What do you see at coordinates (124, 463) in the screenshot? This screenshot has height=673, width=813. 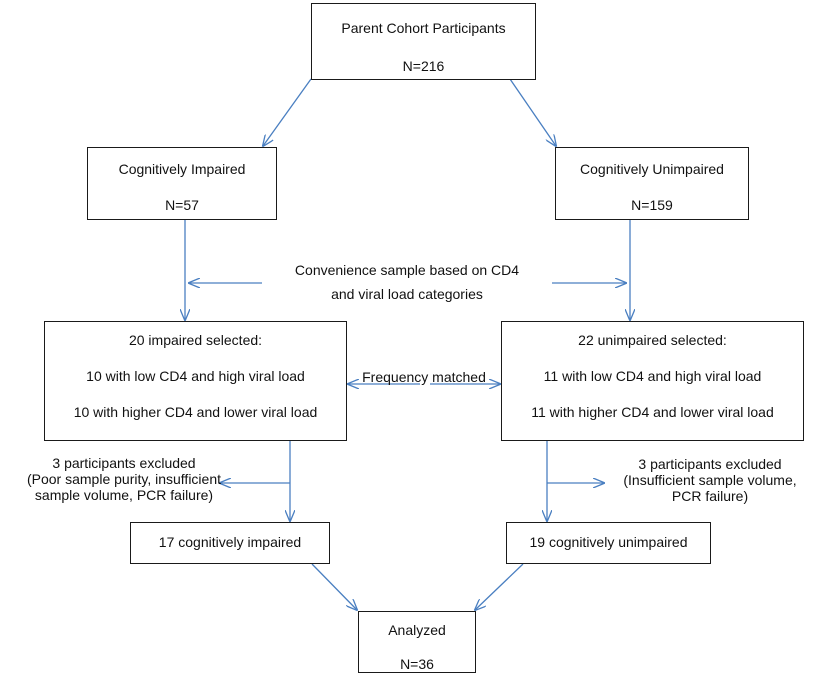 I see `excl-left-line1: 3 participants excluded` at bounding box center [124, 463].